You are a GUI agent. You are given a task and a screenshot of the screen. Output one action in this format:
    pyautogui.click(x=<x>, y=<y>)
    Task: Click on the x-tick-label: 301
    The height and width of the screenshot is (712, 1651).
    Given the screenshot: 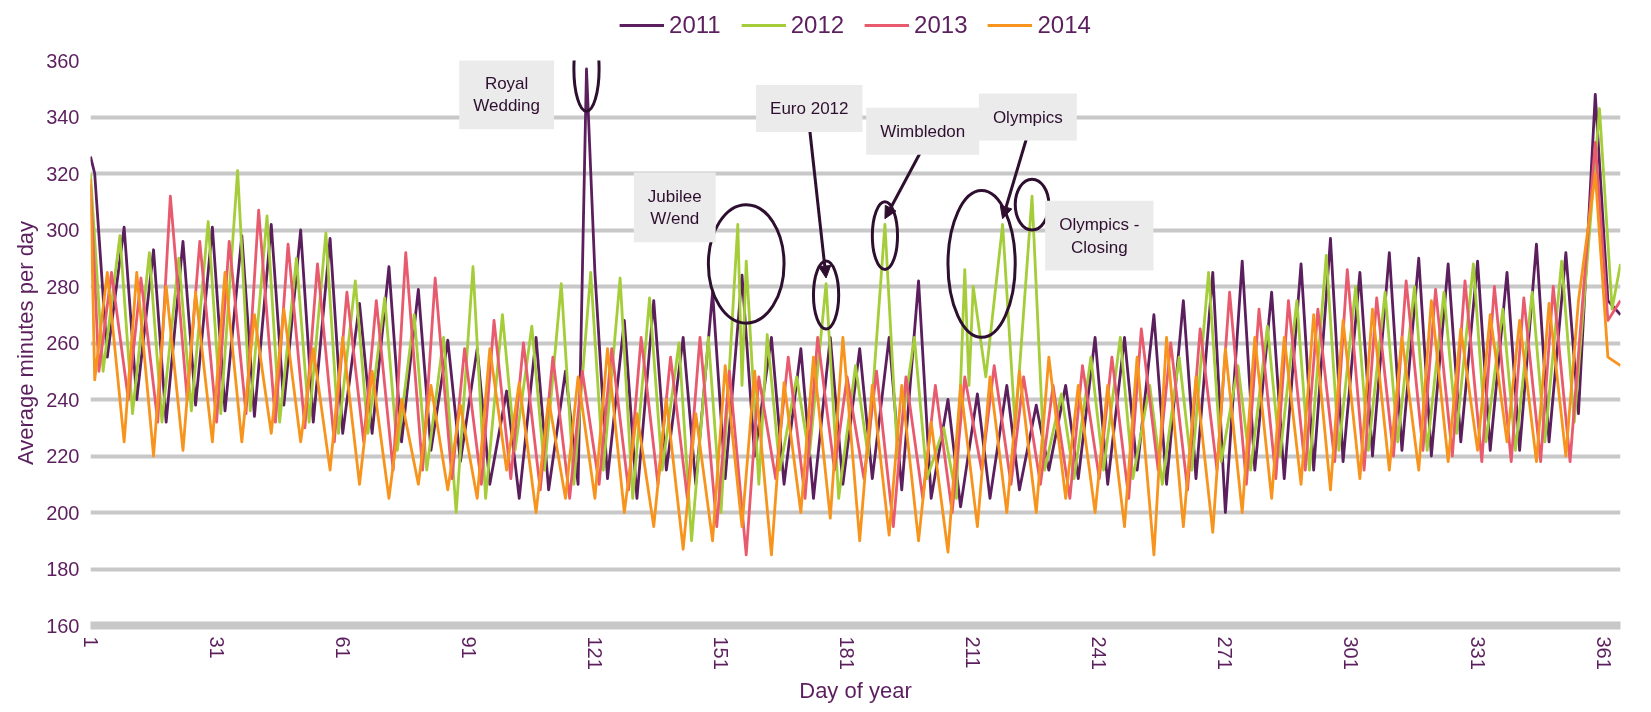 What is the action you would take?
    pyautogui.click(x=1351, y=653)
    